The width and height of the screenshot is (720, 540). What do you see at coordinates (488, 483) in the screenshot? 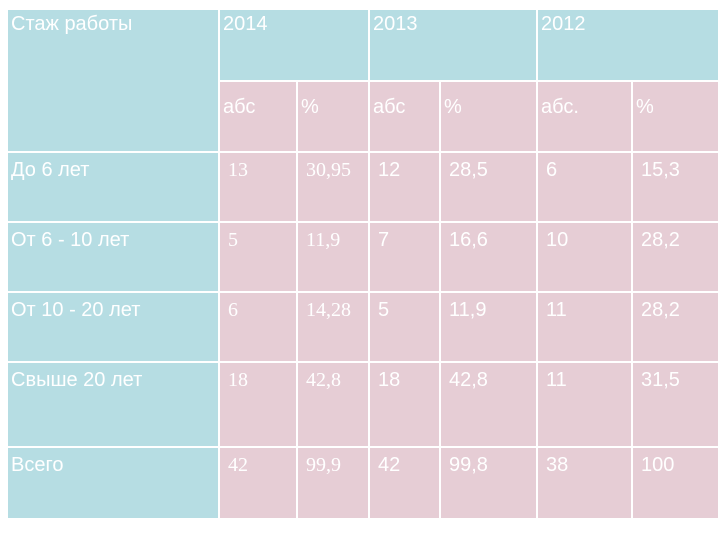
I see `table-cell: 99,8` at bounding box center [488, 483].